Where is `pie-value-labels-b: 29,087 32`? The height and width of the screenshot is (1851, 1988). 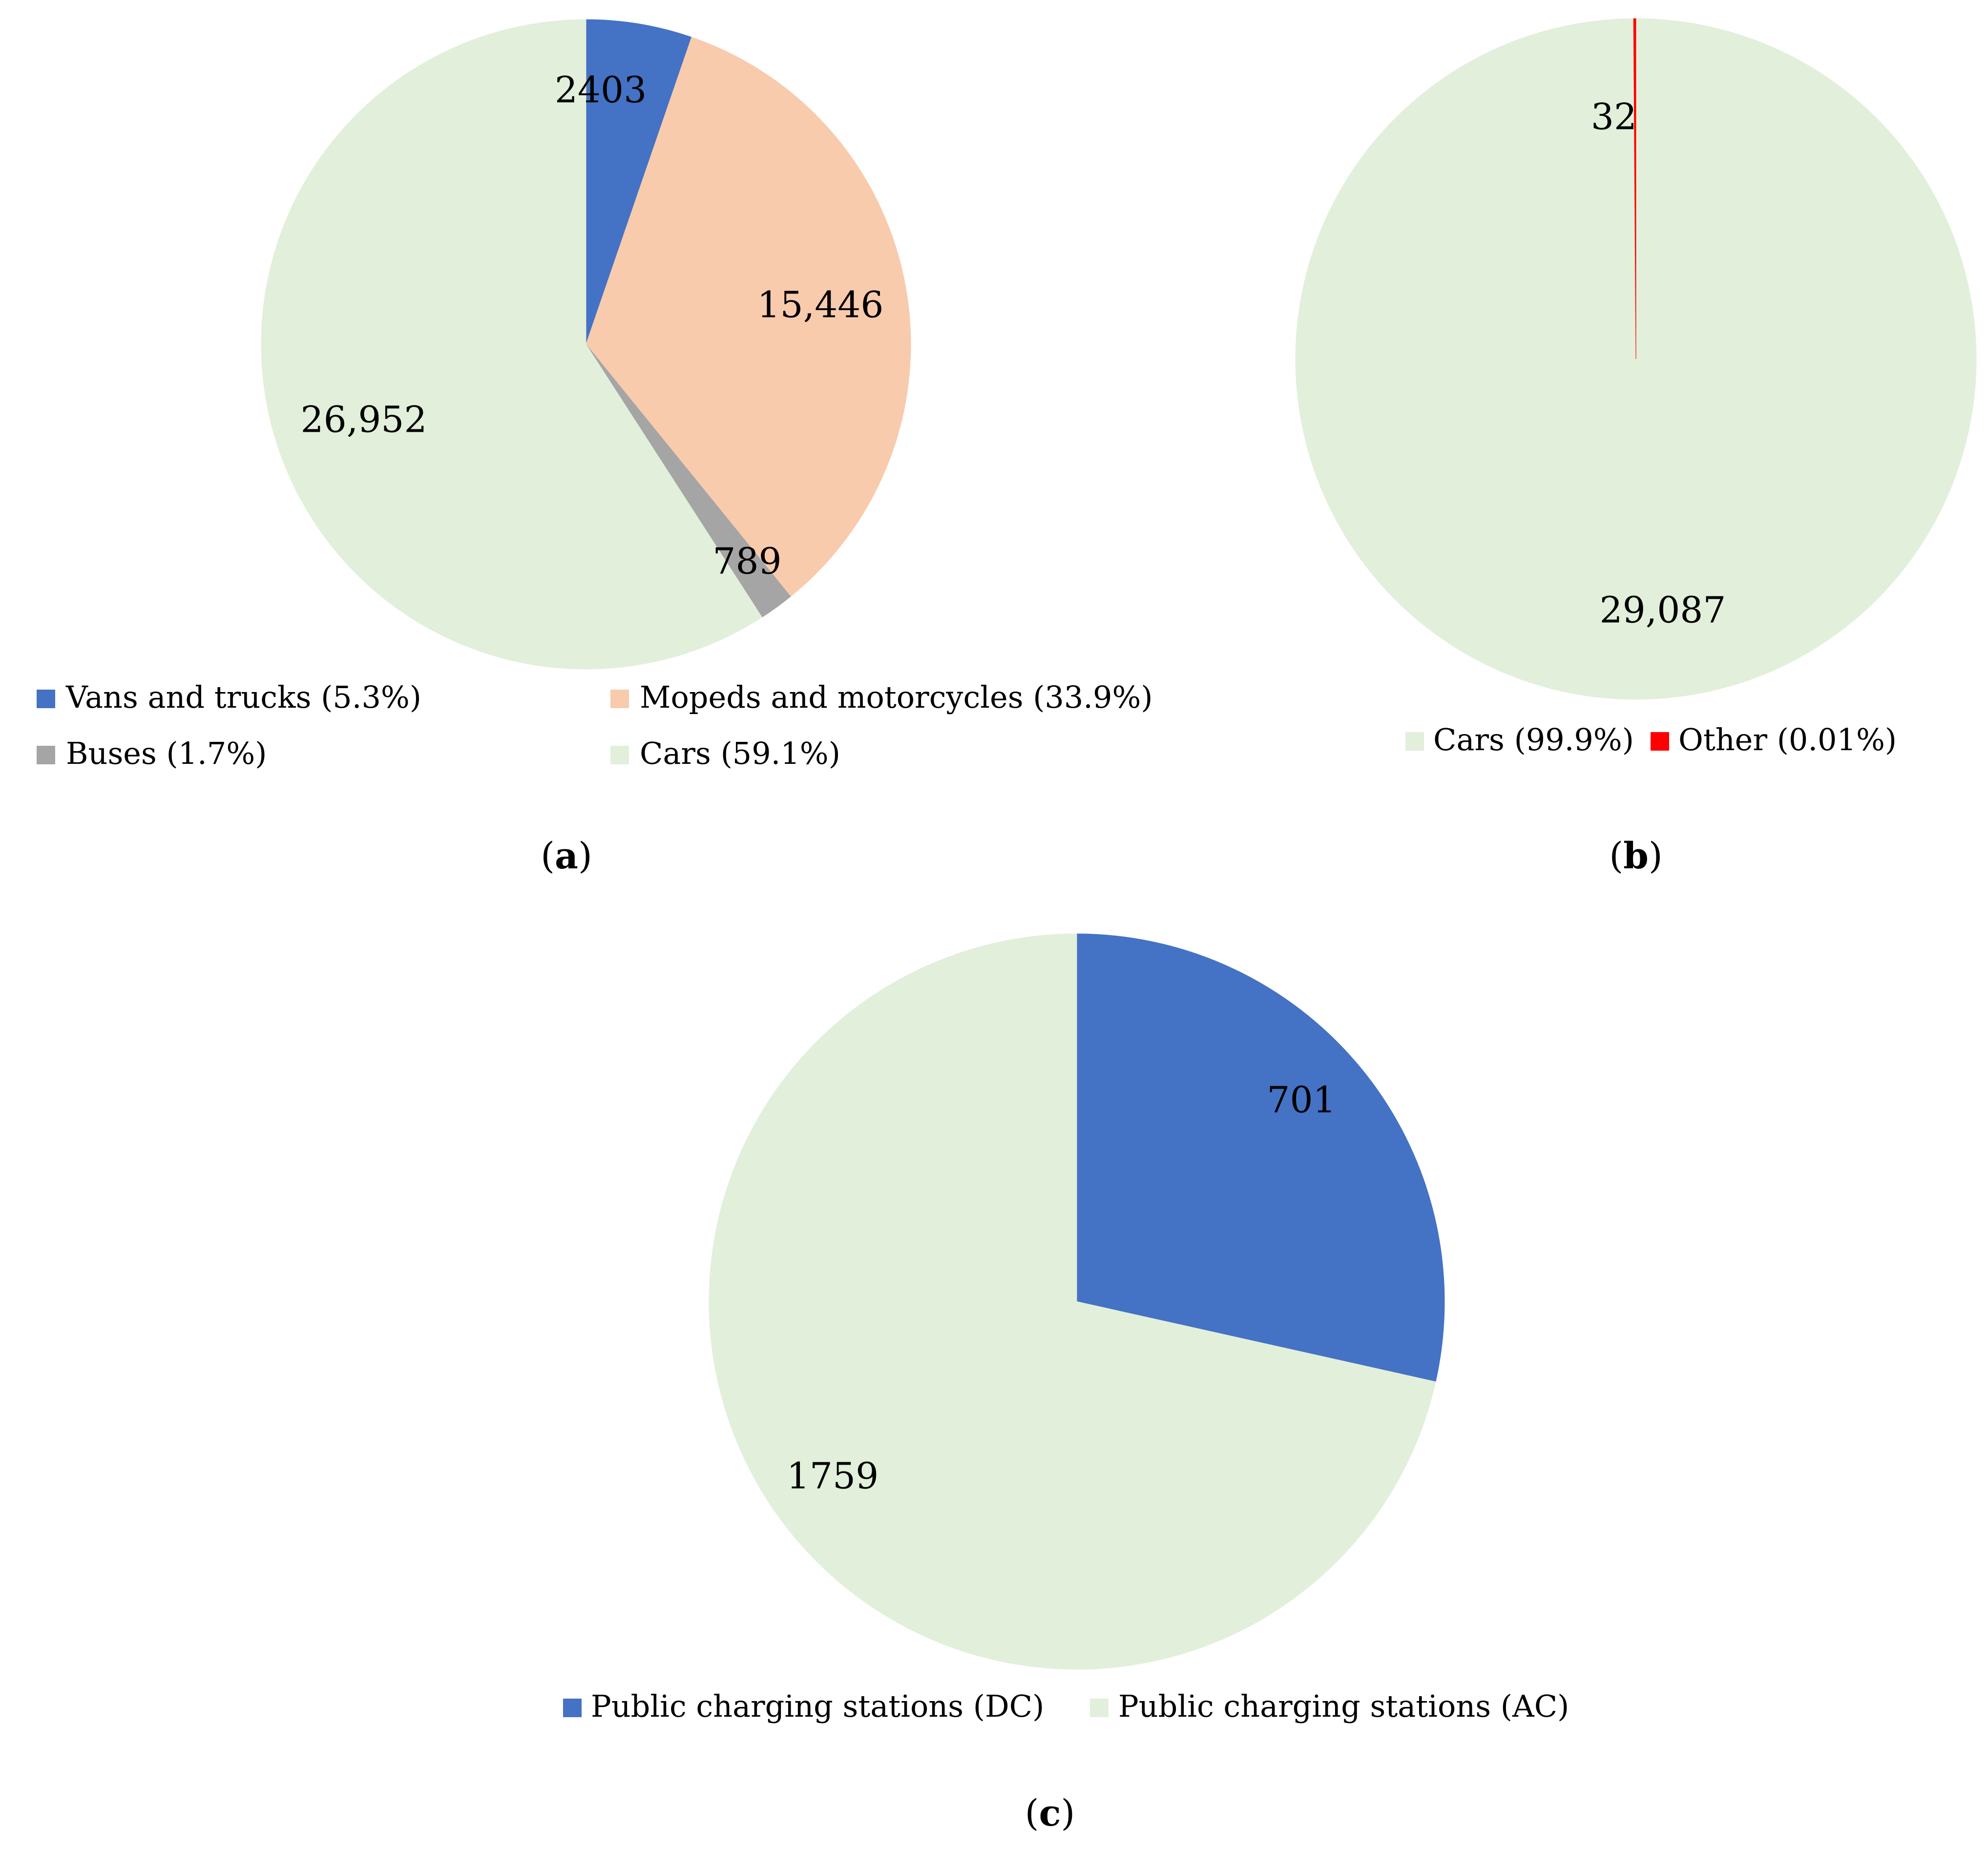 pie-value-labels-b: 29,087 32 is located at coordinates (1659, 363).